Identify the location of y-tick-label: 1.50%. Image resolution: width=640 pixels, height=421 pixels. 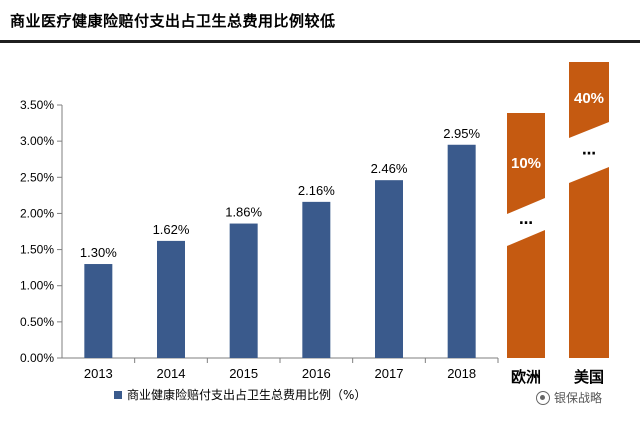
(37, 250).